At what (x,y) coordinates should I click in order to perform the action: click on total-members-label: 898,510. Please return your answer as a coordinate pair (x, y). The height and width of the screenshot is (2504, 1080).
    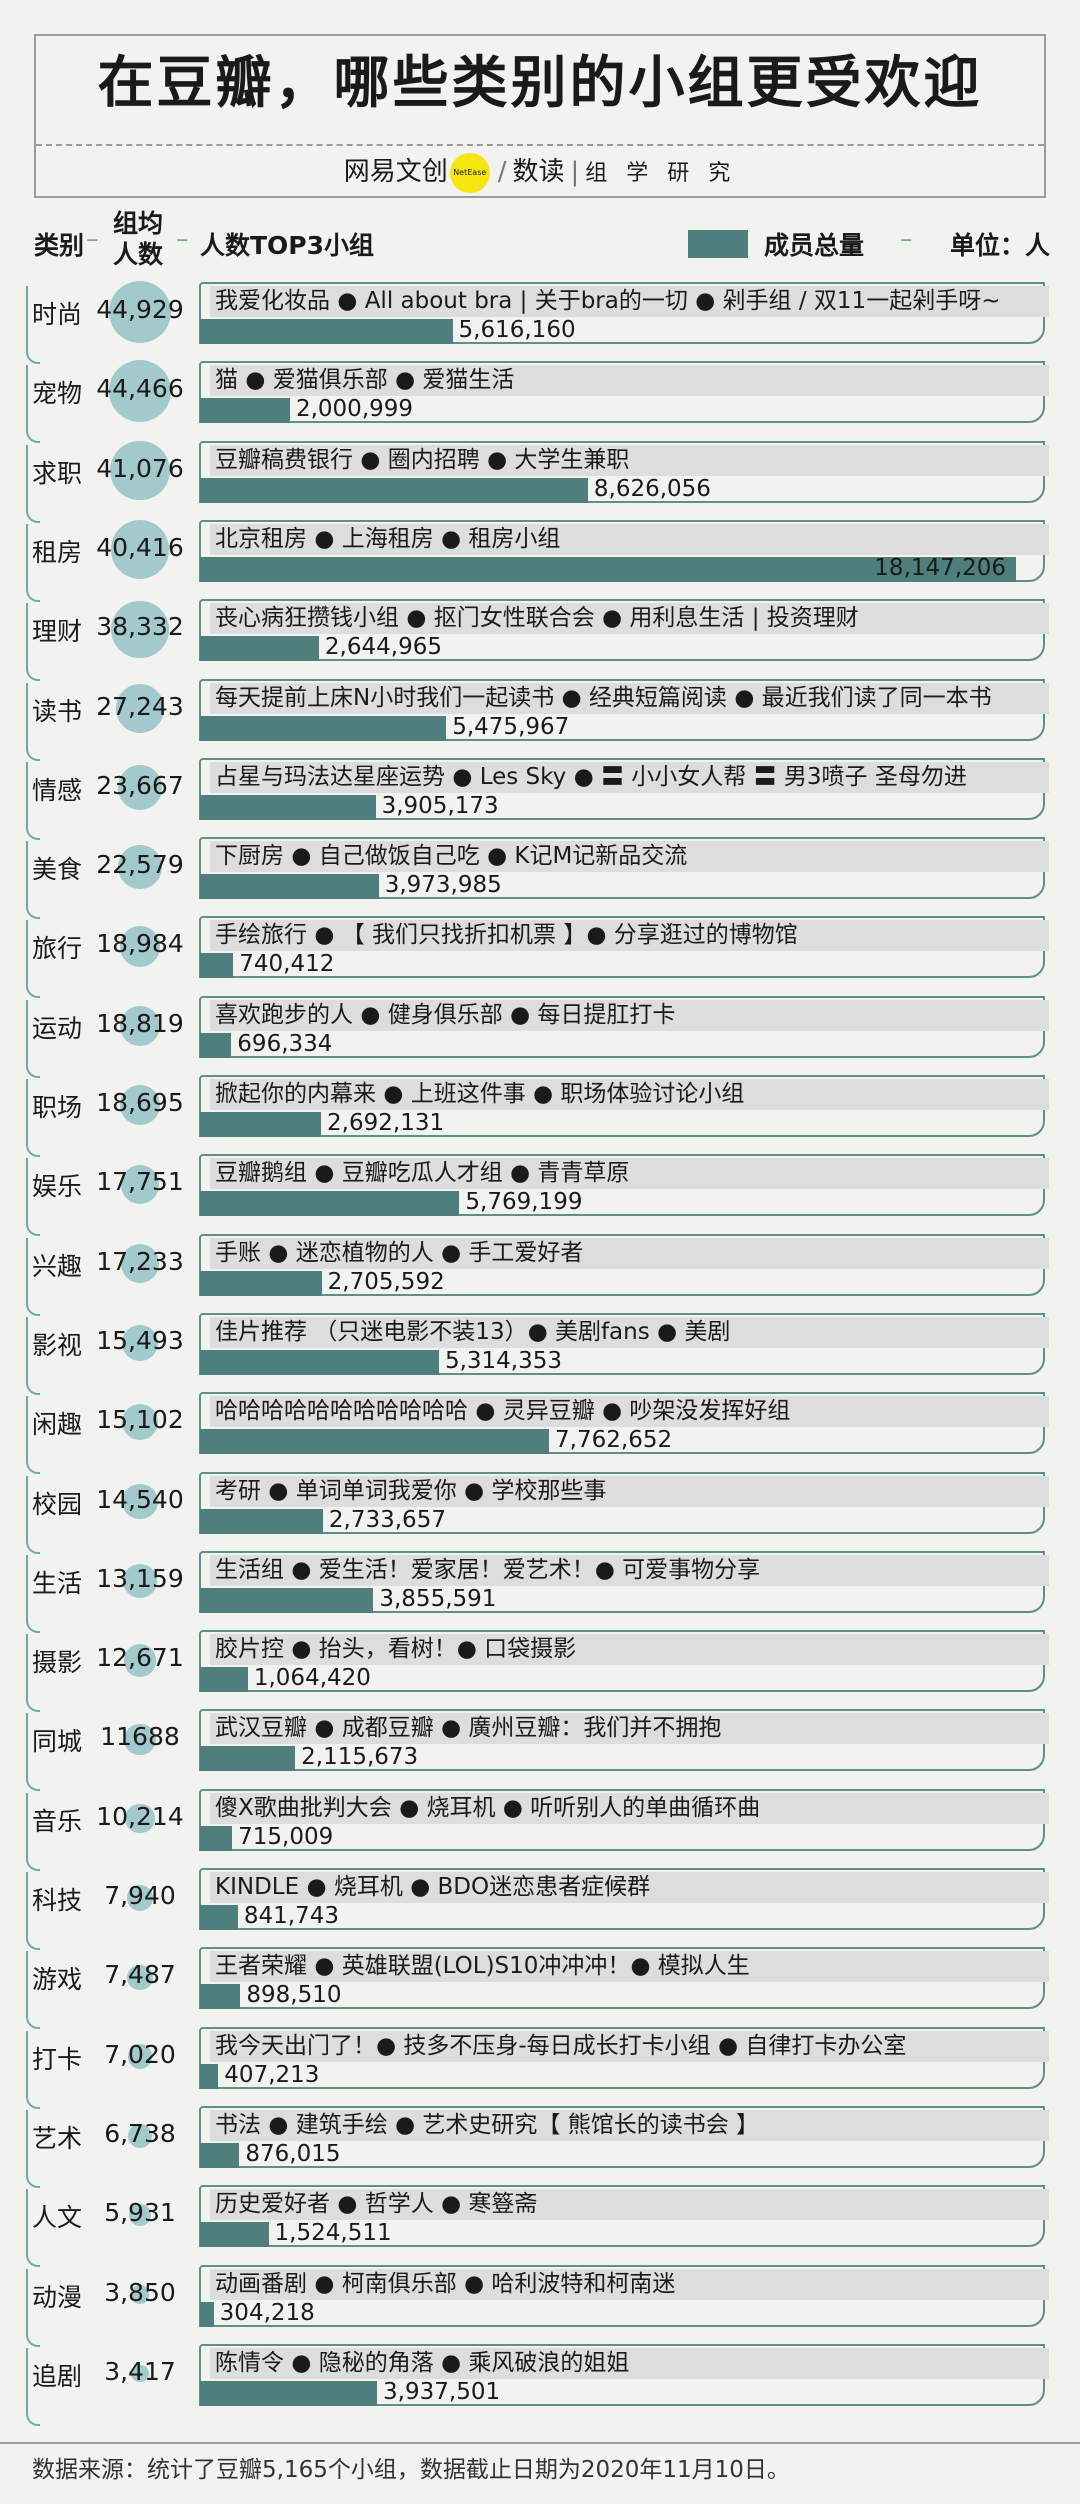
    Looking at the image, I should click on (294, 1995).